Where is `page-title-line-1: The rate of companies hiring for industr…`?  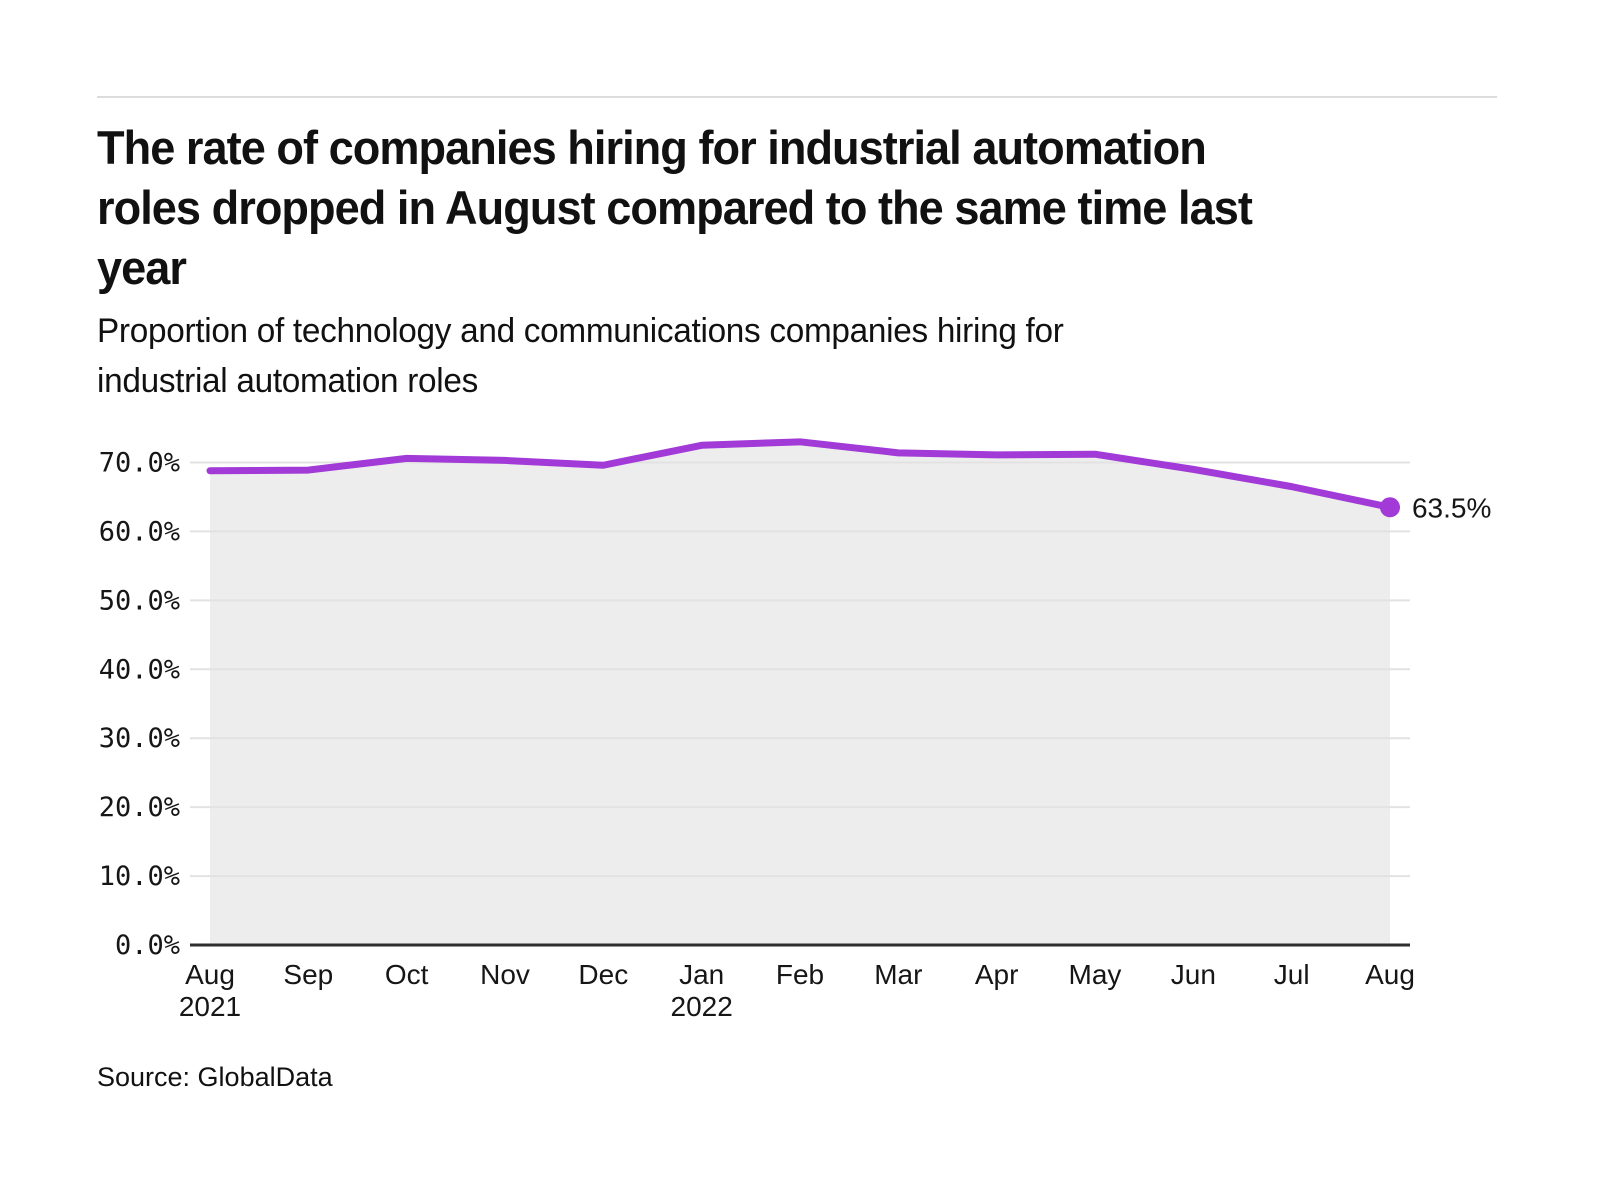 page-title-line-1: The rate of companies hiring for industr… is located at coordinates (652, 147).